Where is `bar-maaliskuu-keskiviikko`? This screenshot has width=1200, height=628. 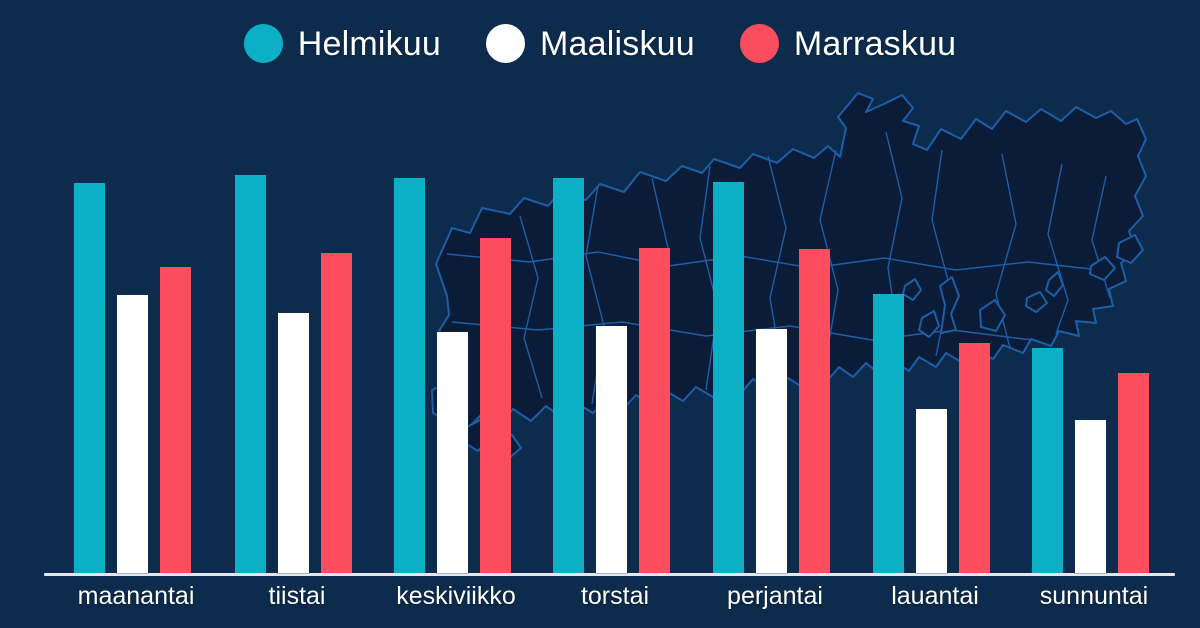
bar-maaliskuu-keskiviikko is located at coordinates (452, 452).